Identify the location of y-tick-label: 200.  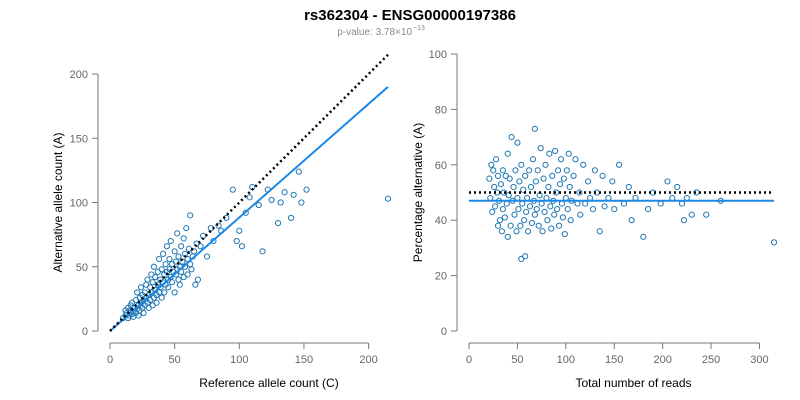
(79, 75).